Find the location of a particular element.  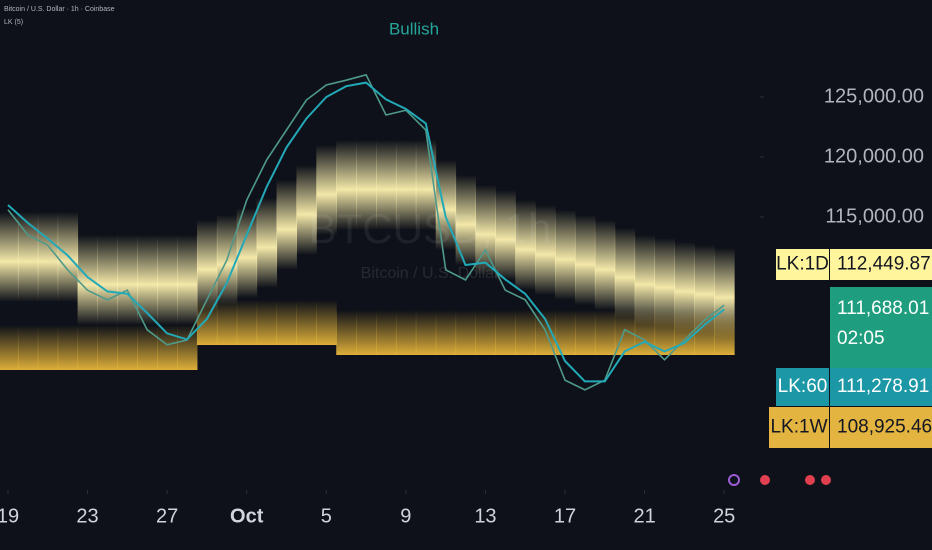

label-value: 111,278.91 is located at coordinates (883, 386).